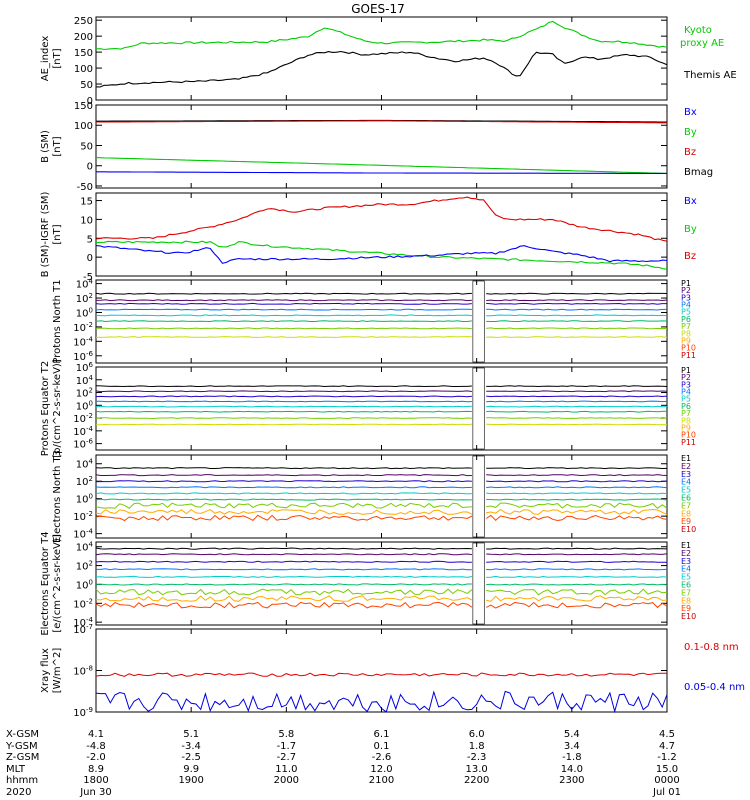 The image size is (750, 800). Describe the element at coordinates (686, 283) in the screenshot. I see `legend-entry: P1` at that location.